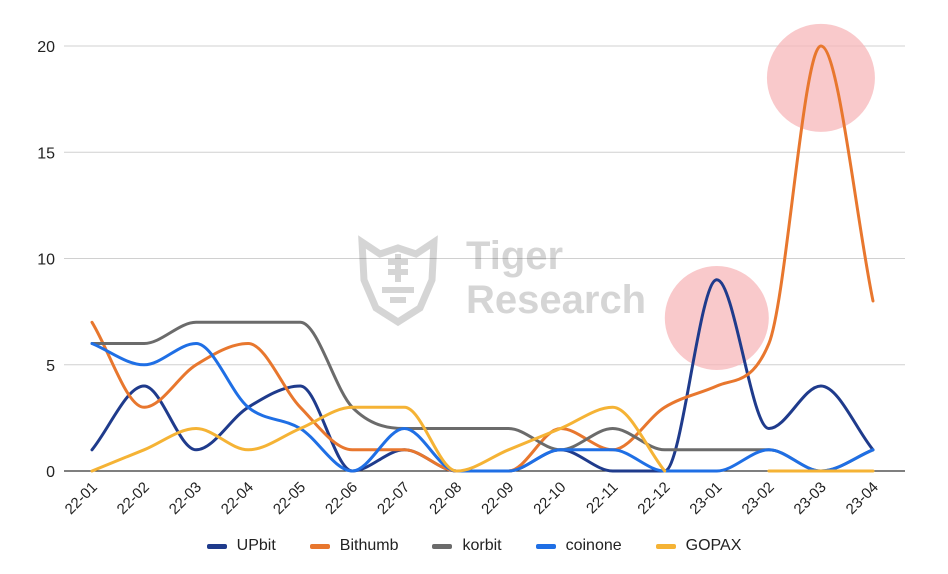  I want to click on y-tick-label: 0, so click(50, 472).